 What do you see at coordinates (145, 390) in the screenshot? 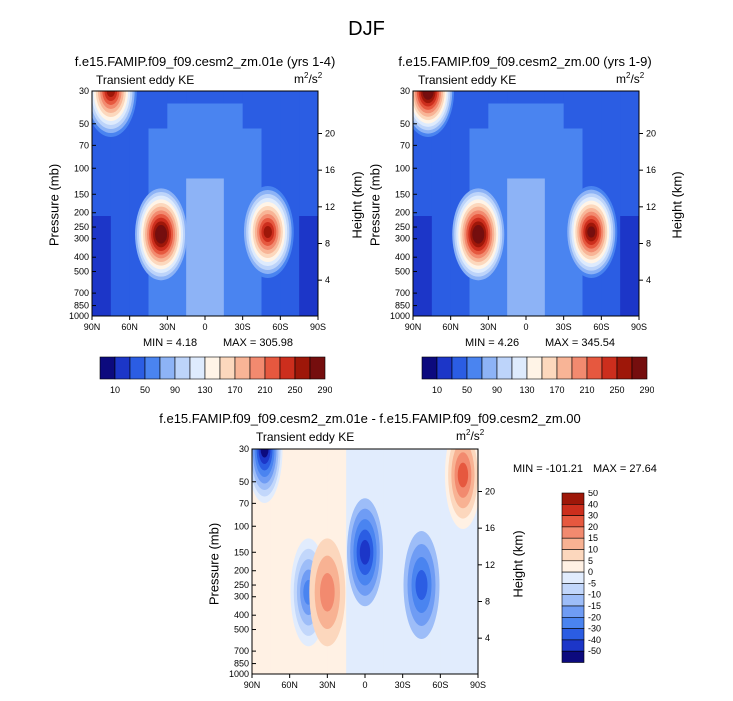
I see `colorbar-label: 50` at bounding box center [145, 390].